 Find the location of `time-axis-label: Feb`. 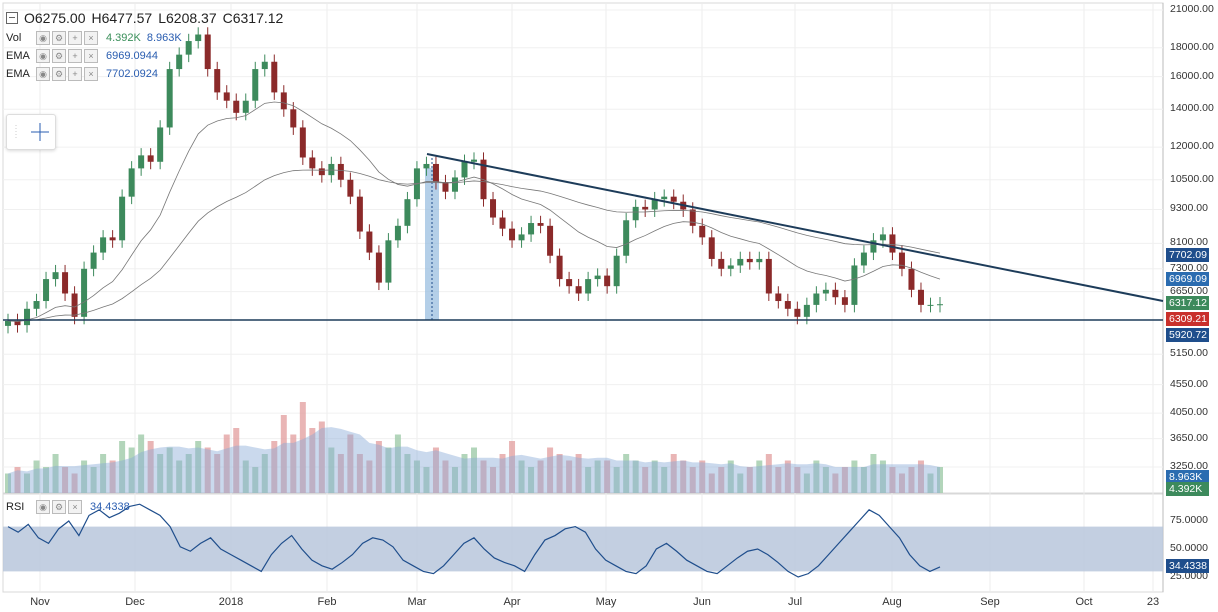

time-axis-label: Feb is located at coordinates (327, 602).